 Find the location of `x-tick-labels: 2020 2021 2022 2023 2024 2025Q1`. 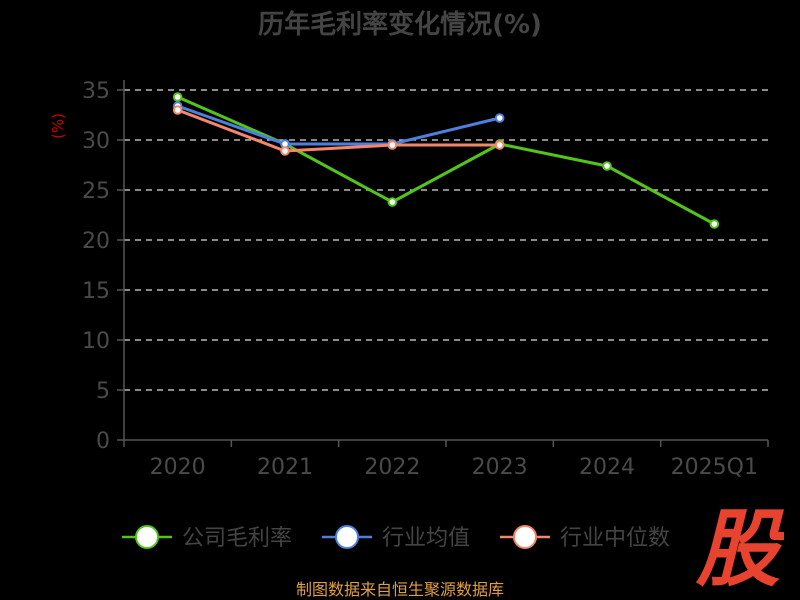

x-tick-labels: 2020 2021 2022 2023 2024 2025Q1 is located at coordinates (454, 467).